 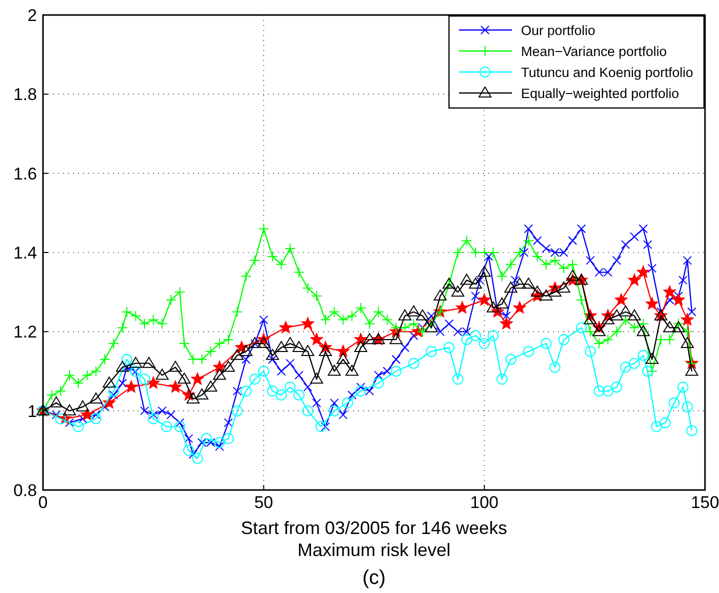 I want to click on legend-label: Equally−weighted portfolio, so click(x=600, y=93).